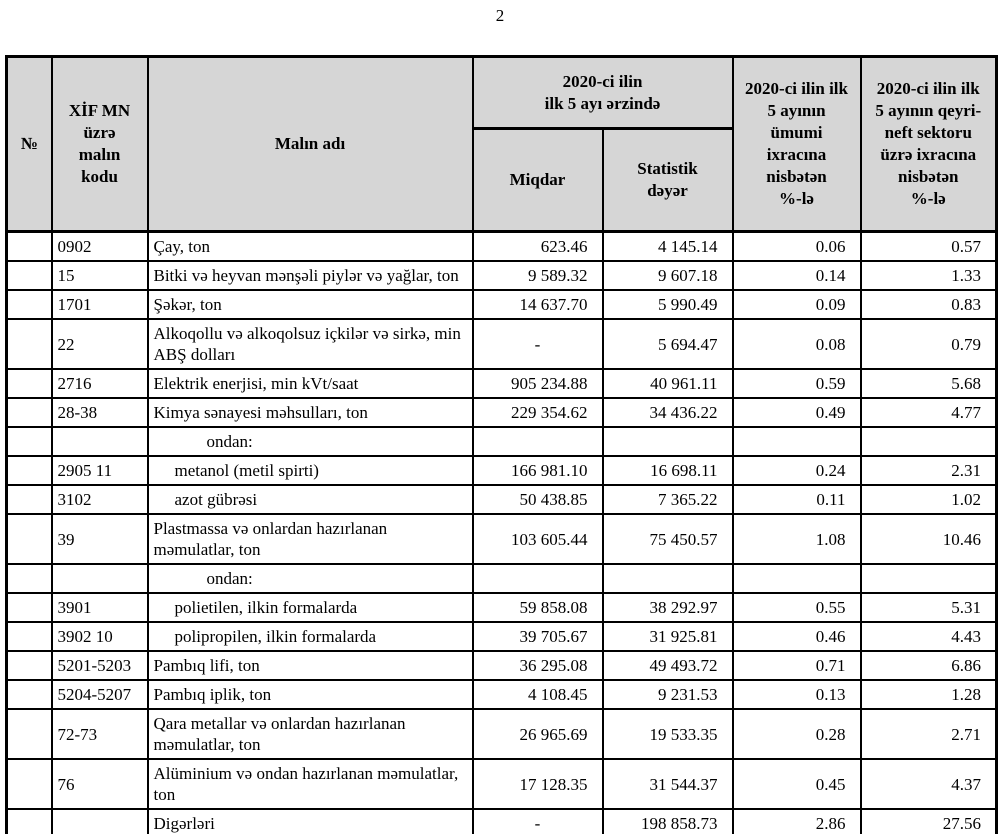 This screenshot has width=1000, height=834. I want to click on share-nonoil-cell: 0.79, so click(928, 344).